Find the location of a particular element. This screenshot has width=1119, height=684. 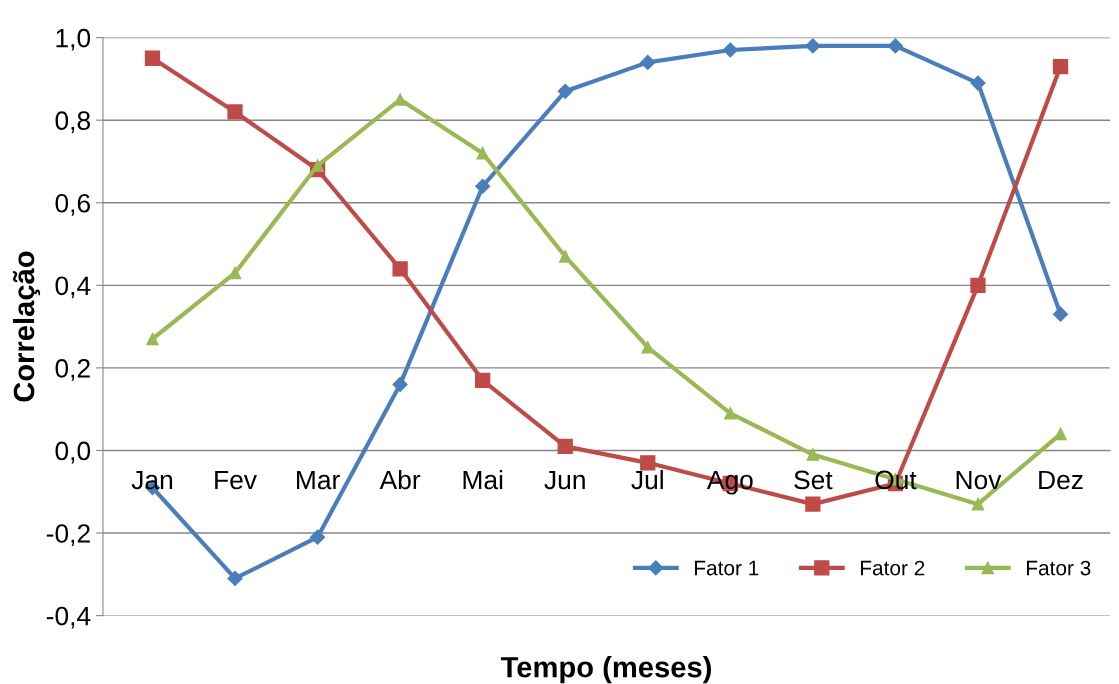

x-tick-label: Set is located at coordinates (813, 480).